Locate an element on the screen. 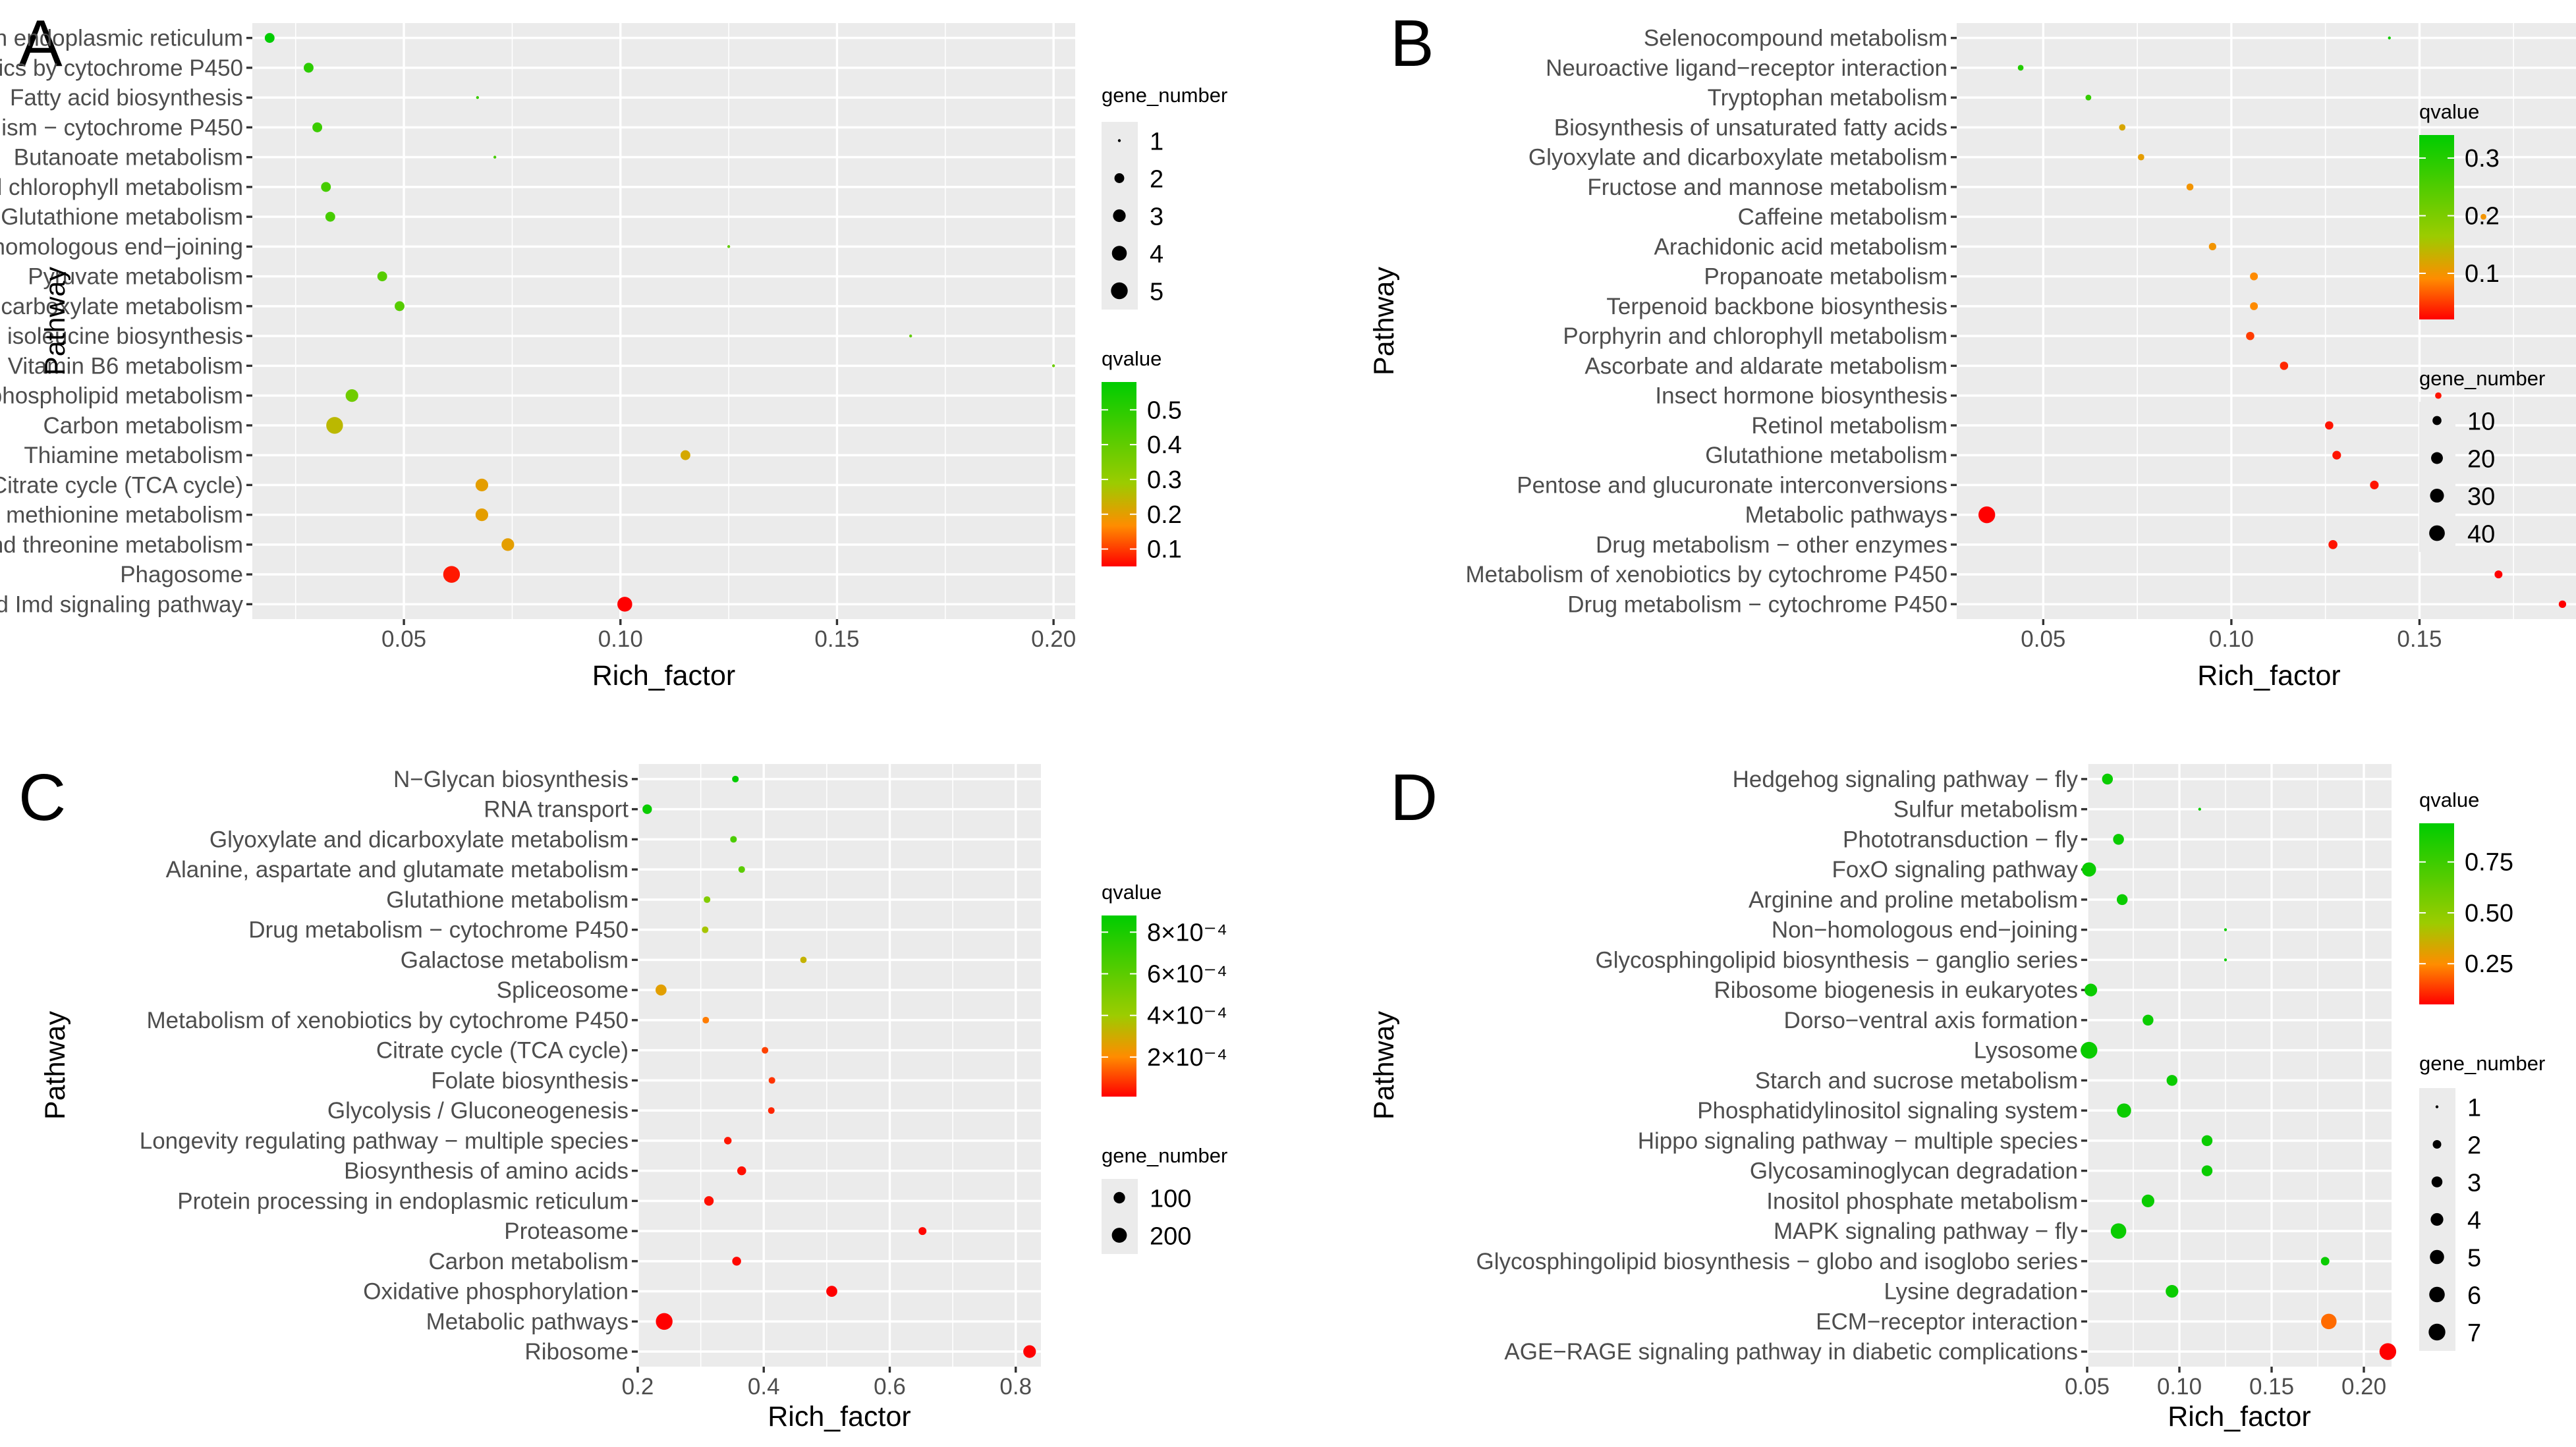 The image size is (2576, 1447). pathway-label: Phagosome is located at coordinates (181, 574).